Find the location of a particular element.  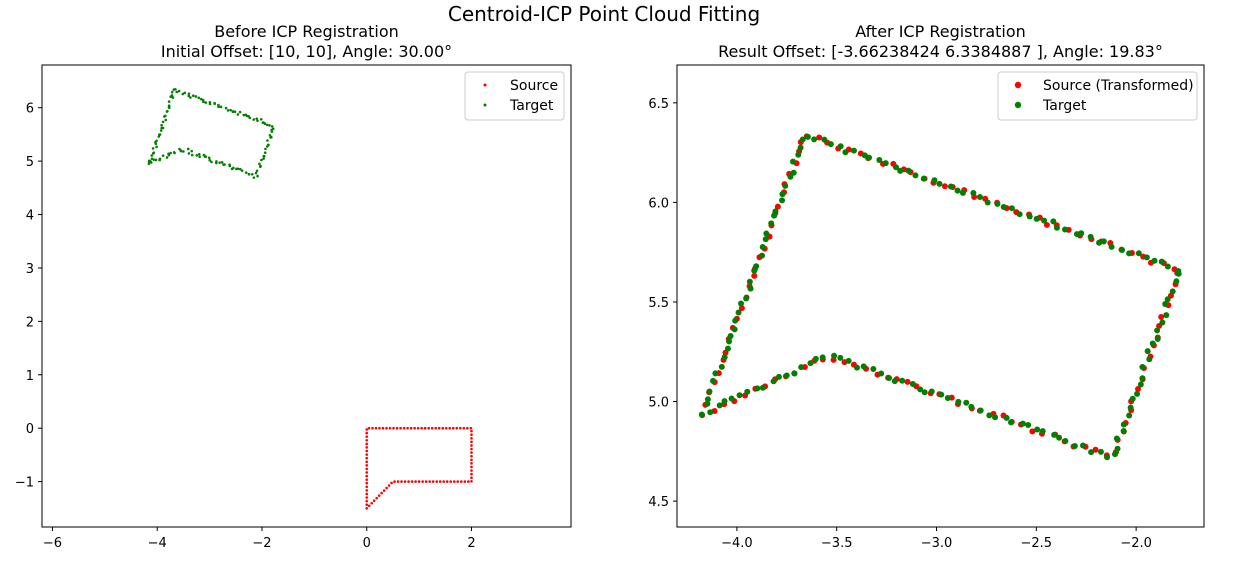

panel-title-line-1: After ICP Registration is located at coordinates (940, 31).